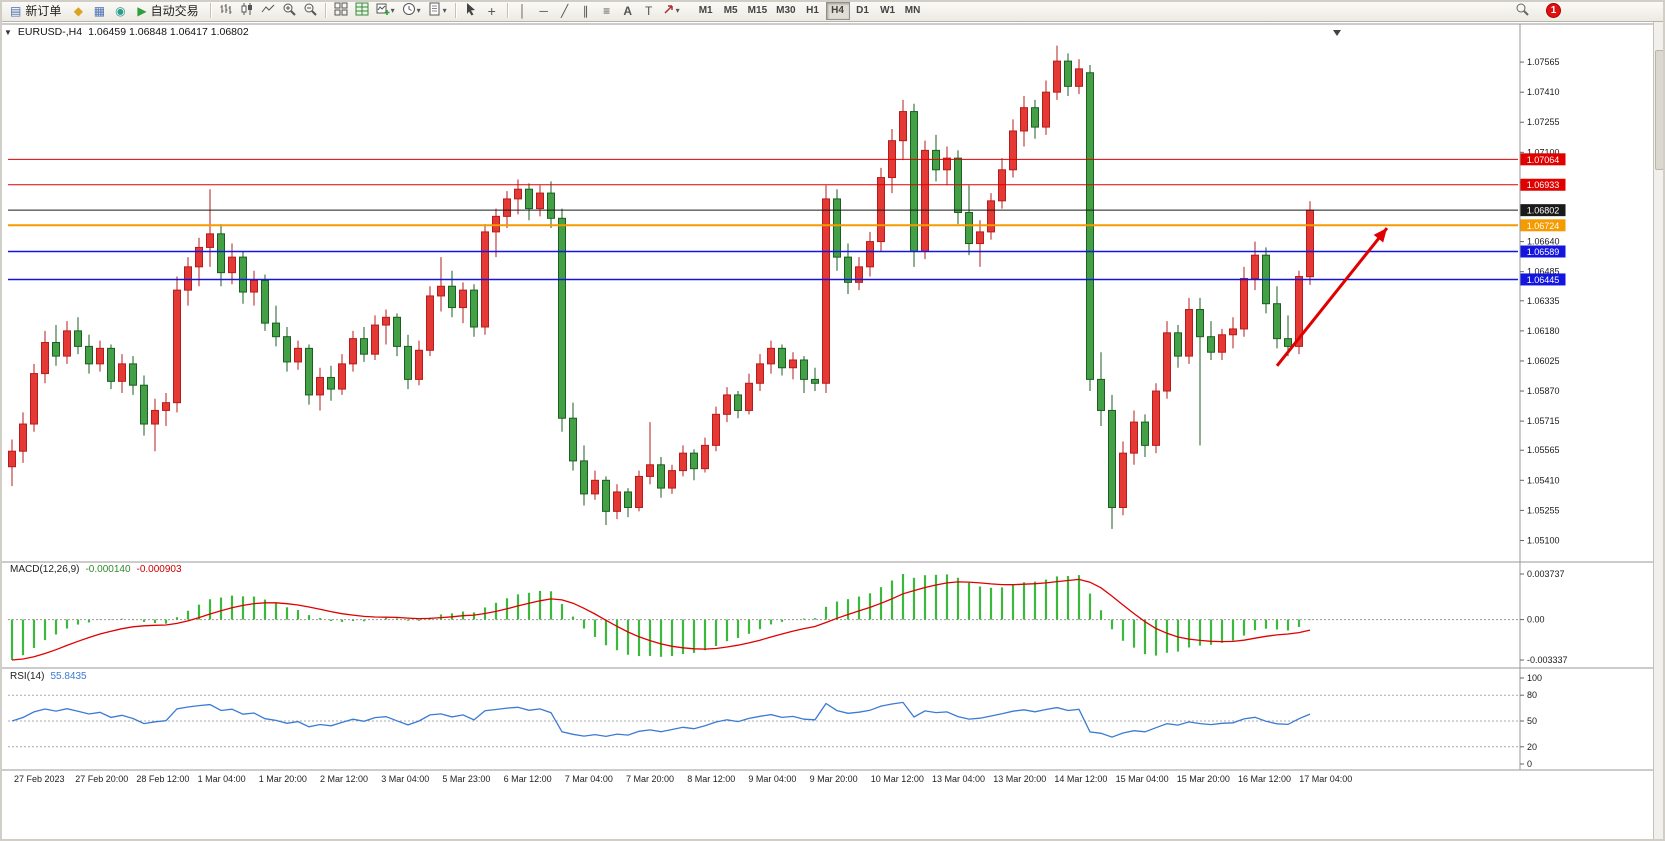 This screenshot has width=1665, height=841. I want to click on timeframe-h4: H4, so click(837, 10).